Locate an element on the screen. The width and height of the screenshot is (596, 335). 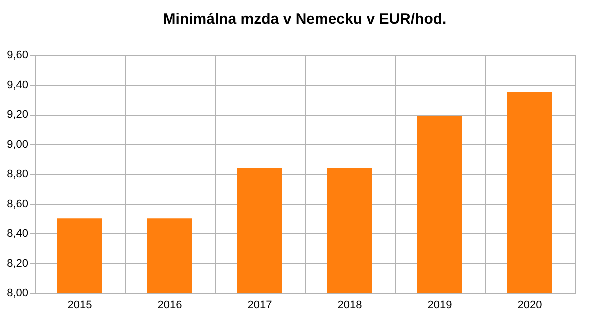
y-tick-label: 8,00 is located at coordinates (17, 294).